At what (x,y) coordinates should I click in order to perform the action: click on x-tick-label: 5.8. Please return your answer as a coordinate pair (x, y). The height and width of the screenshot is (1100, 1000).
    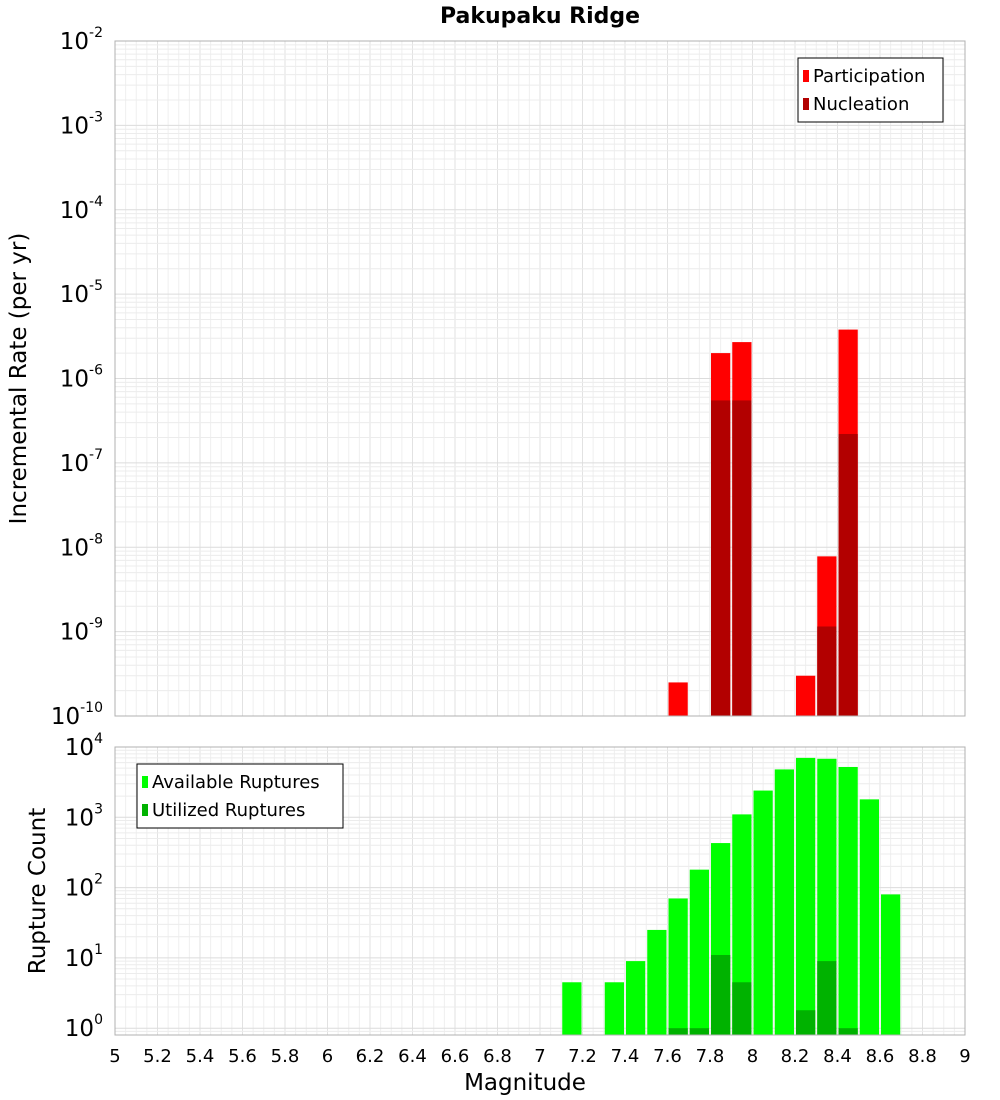
    Looking at the image, I should click on (285, 1056).